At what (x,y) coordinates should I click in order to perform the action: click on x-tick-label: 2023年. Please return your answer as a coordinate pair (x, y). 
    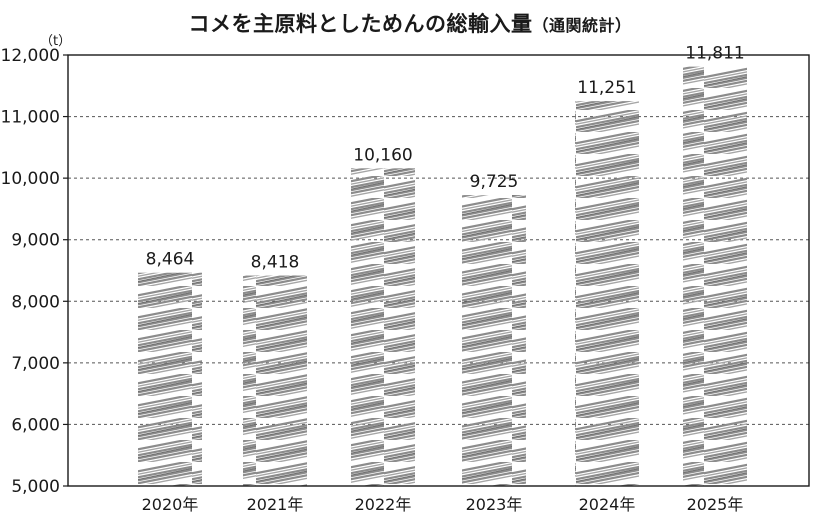
    Looking at the image, I should click on (494, 504).